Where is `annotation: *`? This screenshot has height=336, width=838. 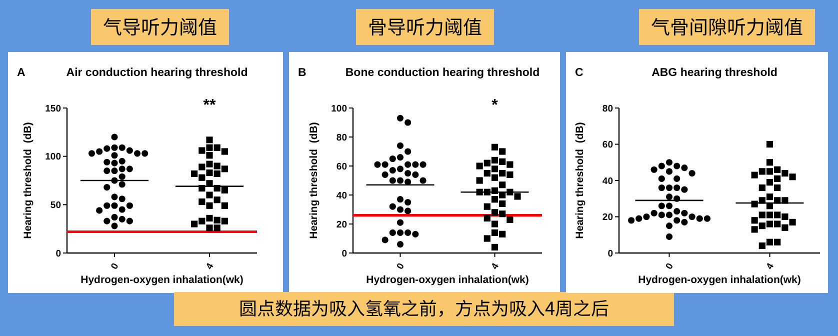
annotation: * is located at coordinates (495, 105).